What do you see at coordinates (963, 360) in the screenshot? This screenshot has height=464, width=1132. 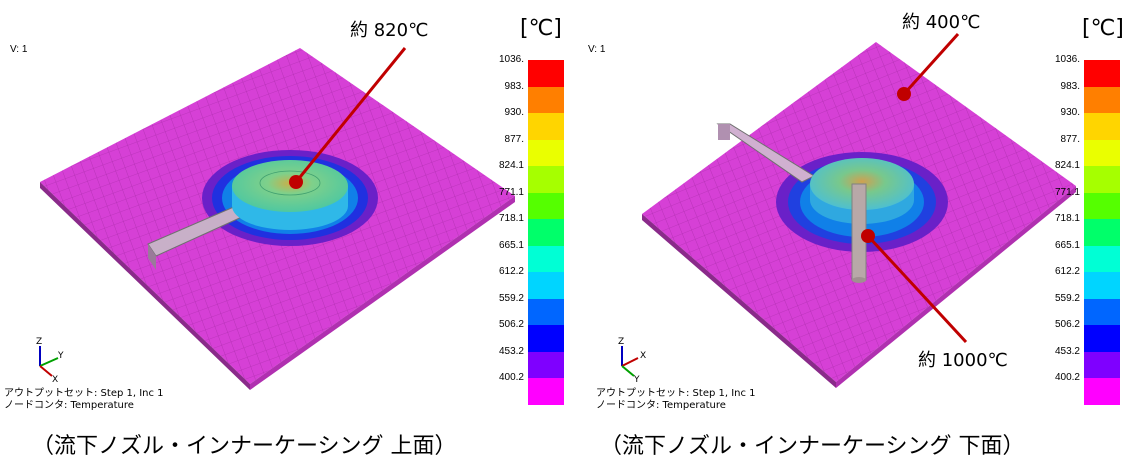 I see `annotation-1000: 約 1000℃` at bounding box center [963, 360].